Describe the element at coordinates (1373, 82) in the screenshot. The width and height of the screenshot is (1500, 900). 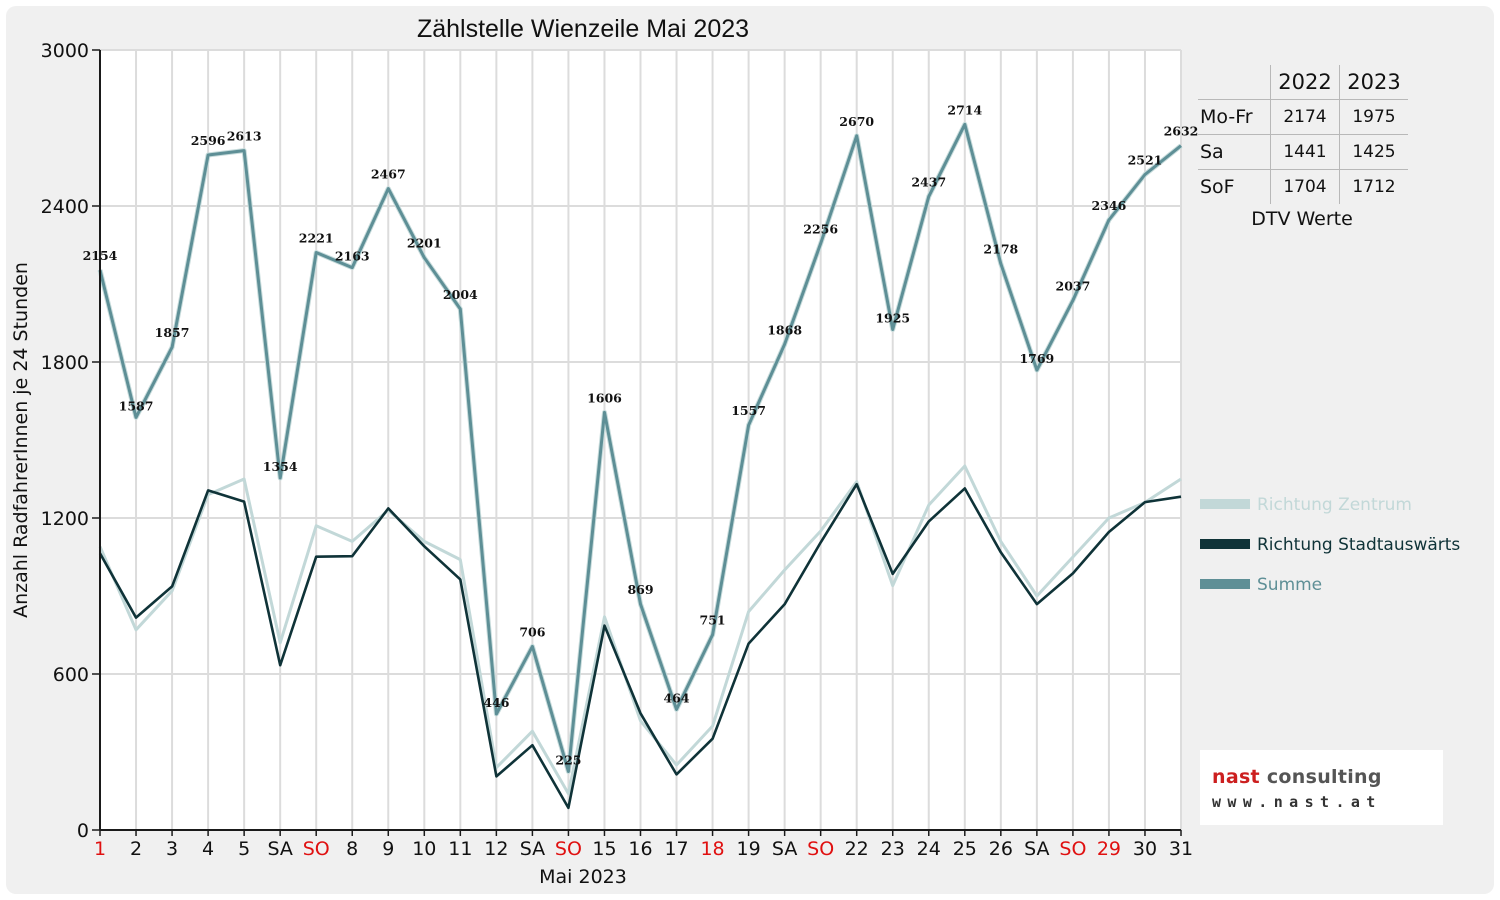
I see `dtv-col-2023: 2023` at that location.